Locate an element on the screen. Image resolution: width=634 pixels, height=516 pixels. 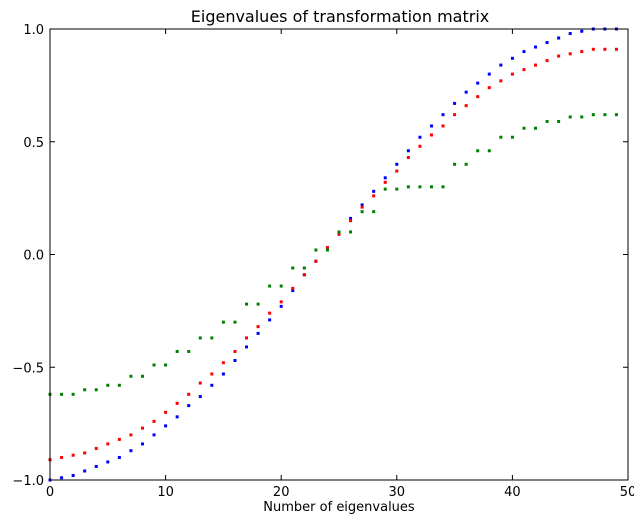
y-tick-label: −0.5 is located at coordinates (28, 368).